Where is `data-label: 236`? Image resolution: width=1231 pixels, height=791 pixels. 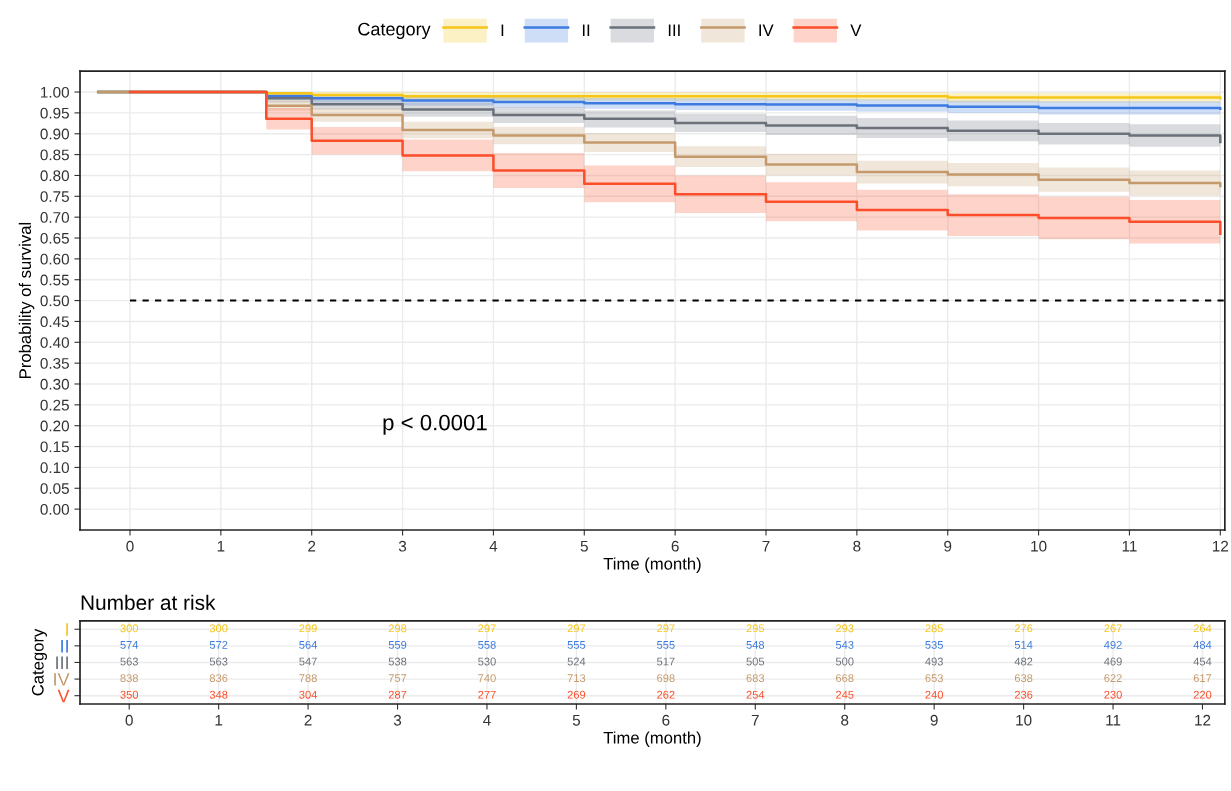 data-label: 236 is located at coordinates (1023, 694).